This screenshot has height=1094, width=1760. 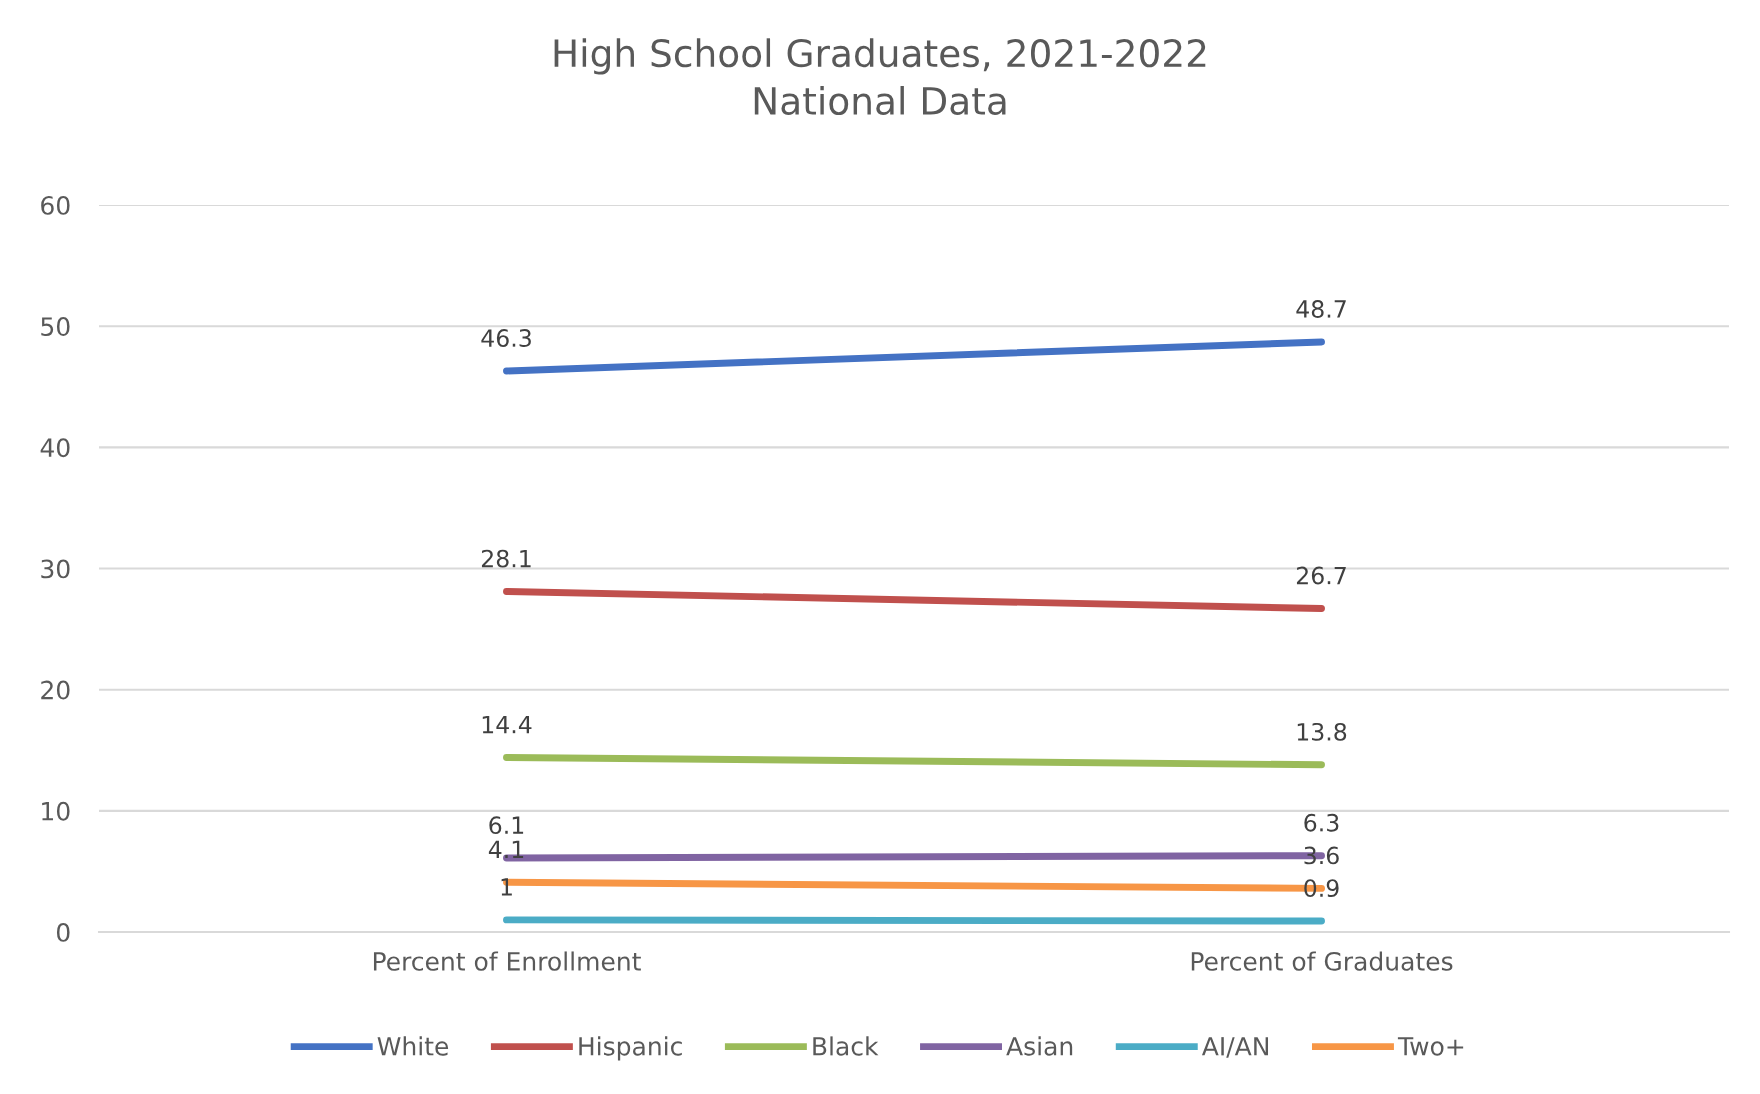 What do you see at coordinates (506, 849) in the screenshot?
I see `data-label: 4.1` at bounding box center [506, 849].